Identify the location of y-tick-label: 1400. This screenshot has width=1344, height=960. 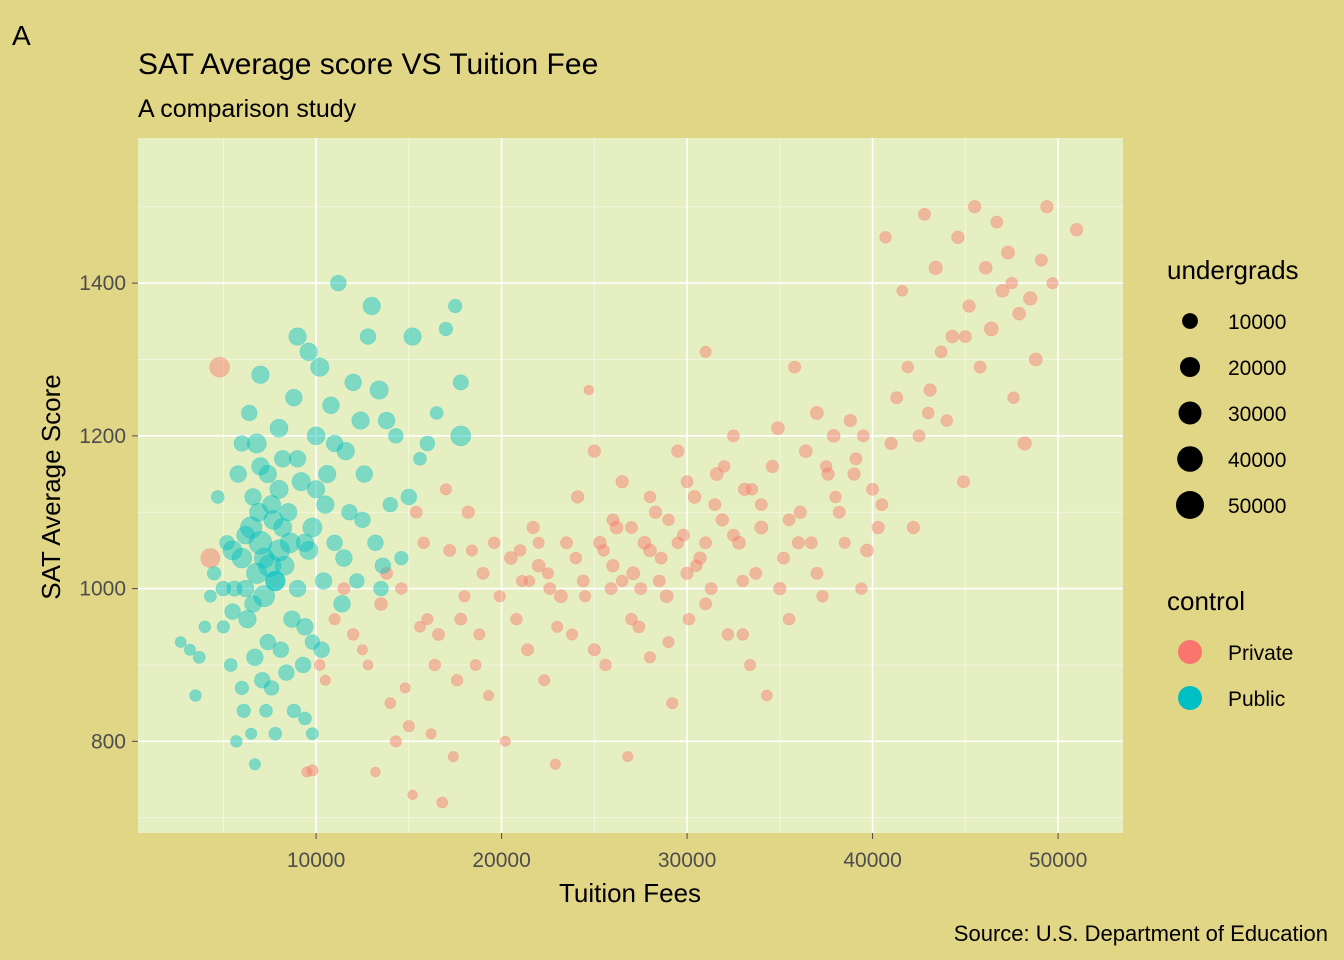
(102, 283).